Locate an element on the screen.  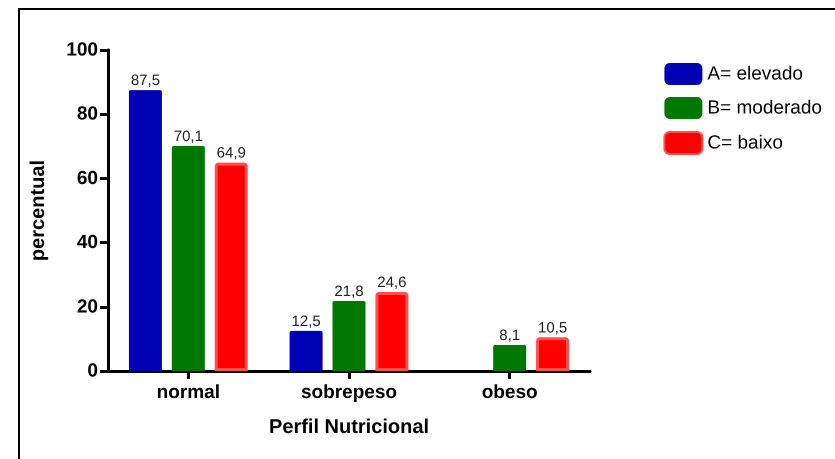
legend-label: C= baixo is located at coordinates (745, 143).